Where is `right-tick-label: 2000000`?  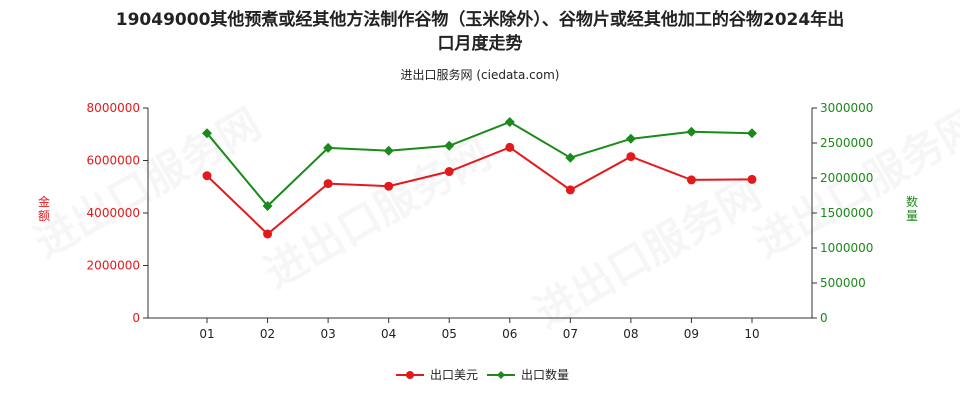 right-tick-label: 2000000 is located at coordinates (846, 178).